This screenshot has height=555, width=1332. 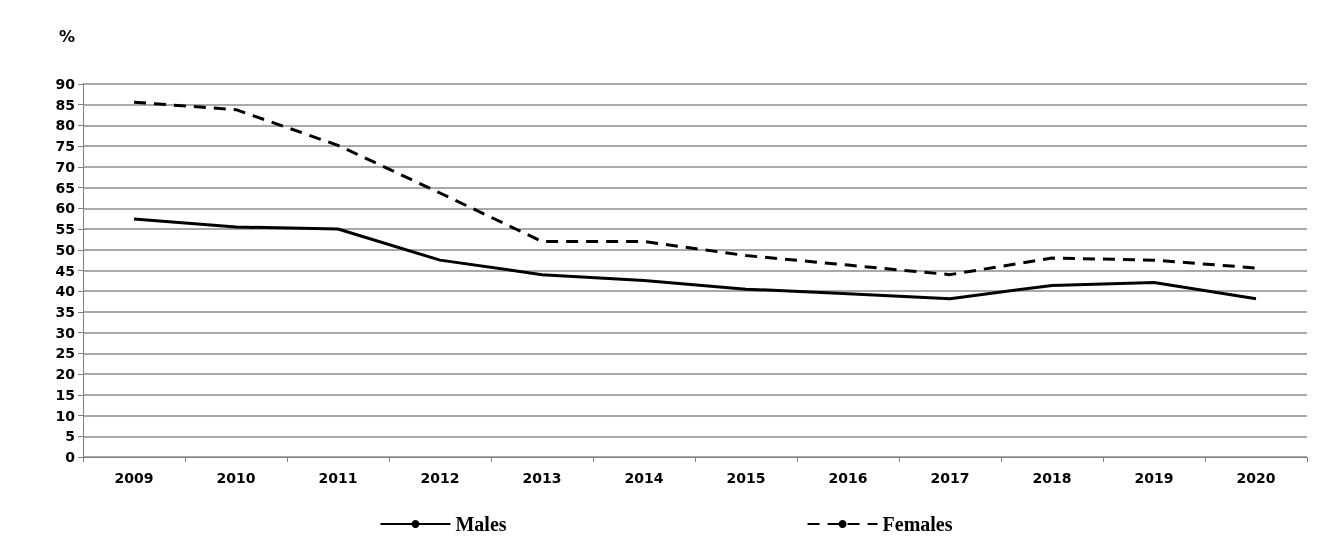 I want to click on y-tick-label: 15, so click(x=65, y=394).